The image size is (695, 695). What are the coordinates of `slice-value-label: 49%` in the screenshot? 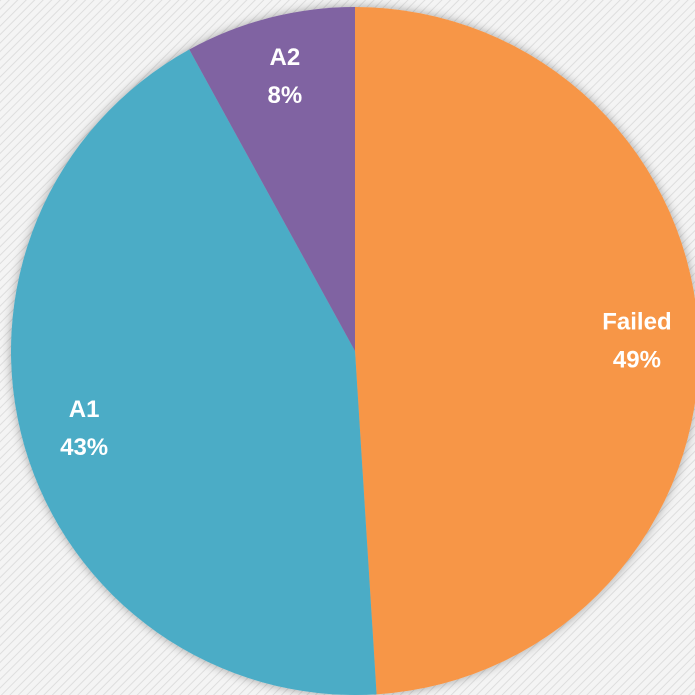 It's located at (637, 359).